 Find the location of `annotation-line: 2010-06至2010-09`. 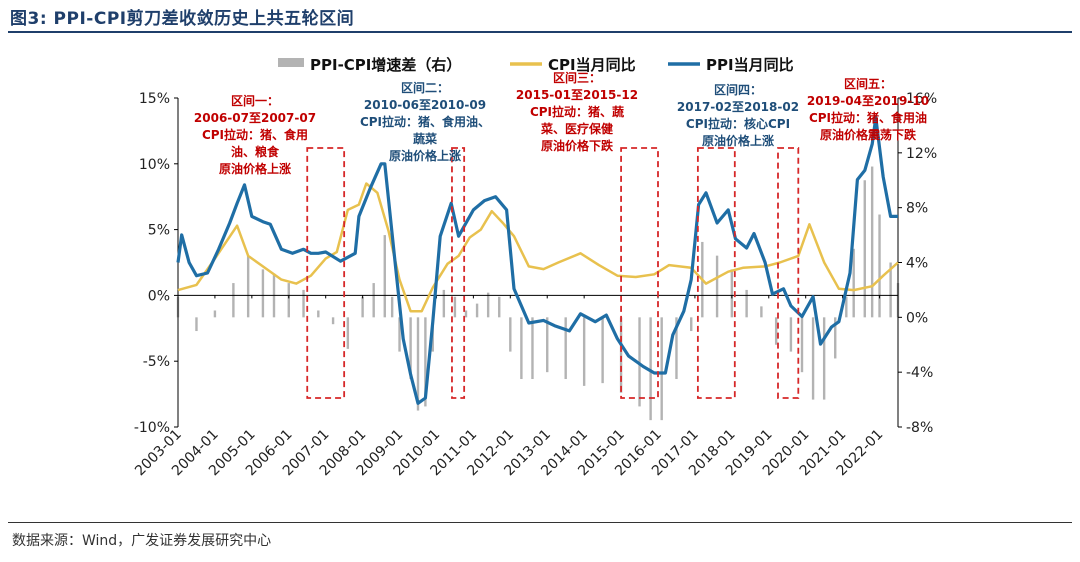

annotation-line: 2010-06至2010-09 is located at coordinates (425, 105).